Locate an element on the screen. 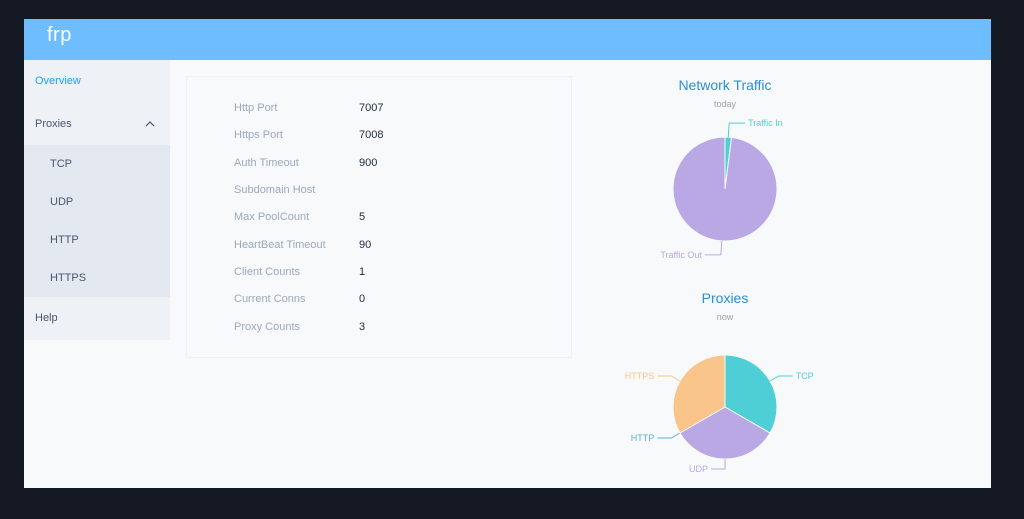 This screenshot has height=519, width=1024. info-value: 5 is located at coordinates (362, 217).